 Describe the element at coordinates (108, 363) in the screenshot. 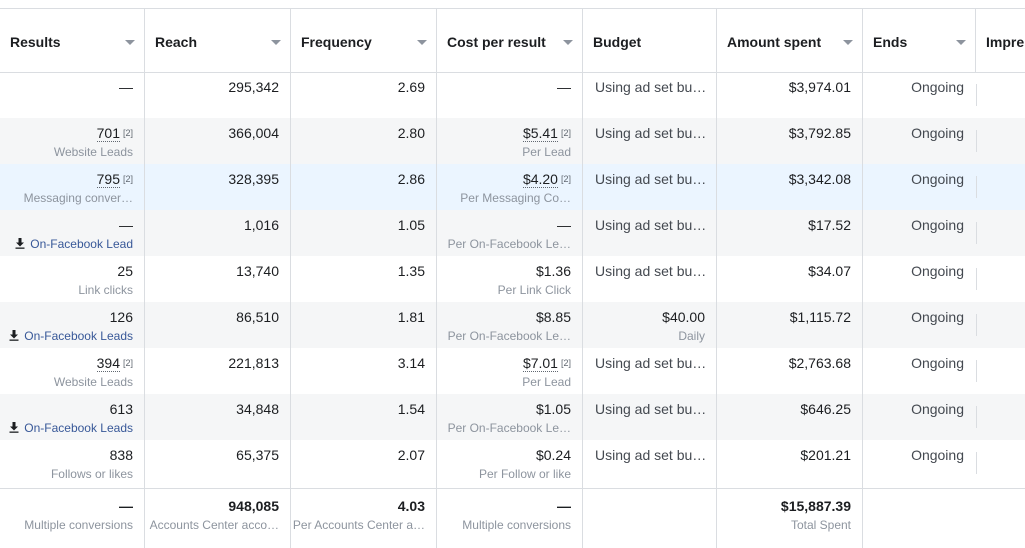

I see `results-value: 394` at that location.